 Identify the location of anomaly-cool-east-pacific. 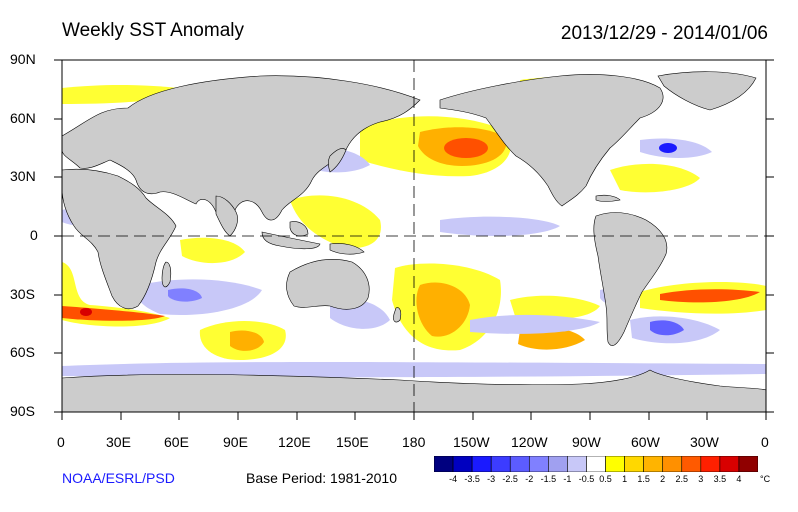
(500, 226).